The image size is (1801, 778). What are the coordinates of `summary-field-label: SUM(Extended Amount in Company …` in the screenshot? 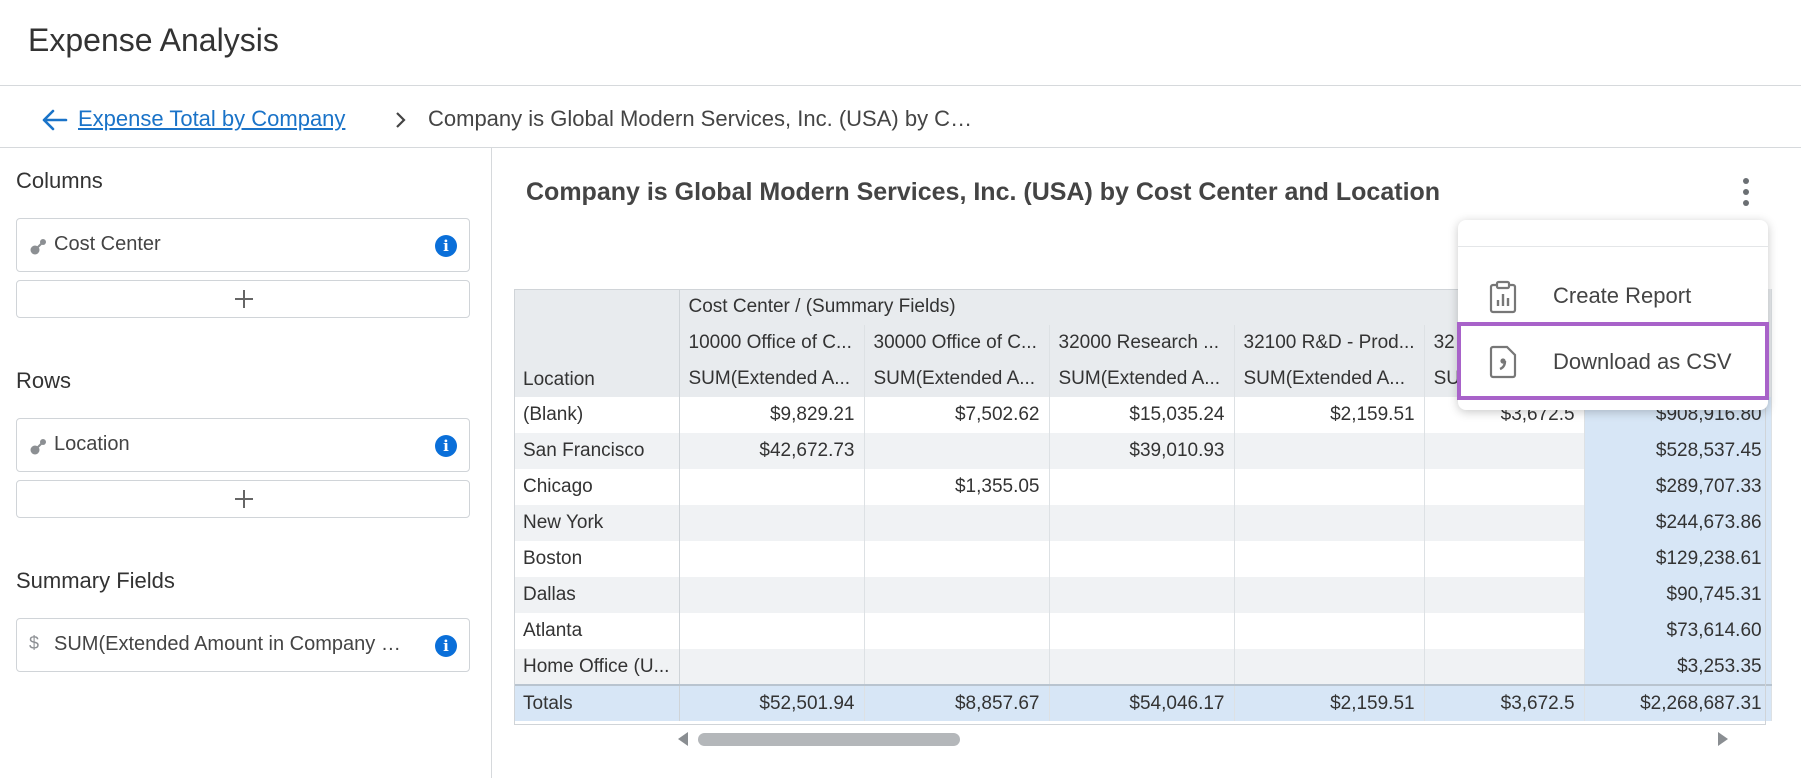 It's located at (227, 644).